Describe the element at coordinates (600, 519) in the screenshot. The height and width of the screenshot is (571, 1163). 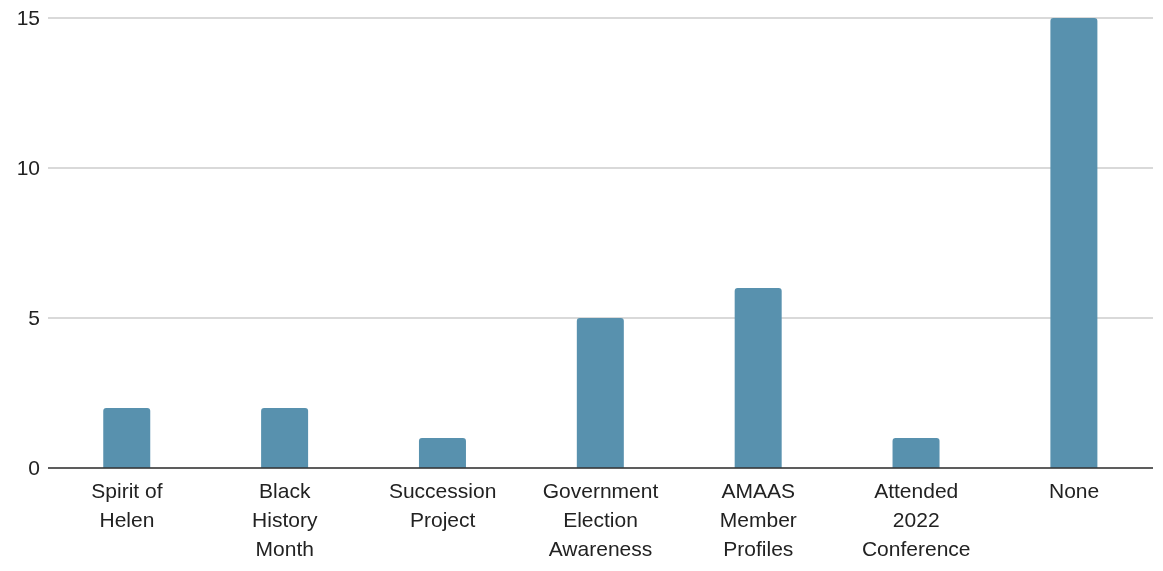
I see `x-tick-label: Government Election Awareness` at that location.